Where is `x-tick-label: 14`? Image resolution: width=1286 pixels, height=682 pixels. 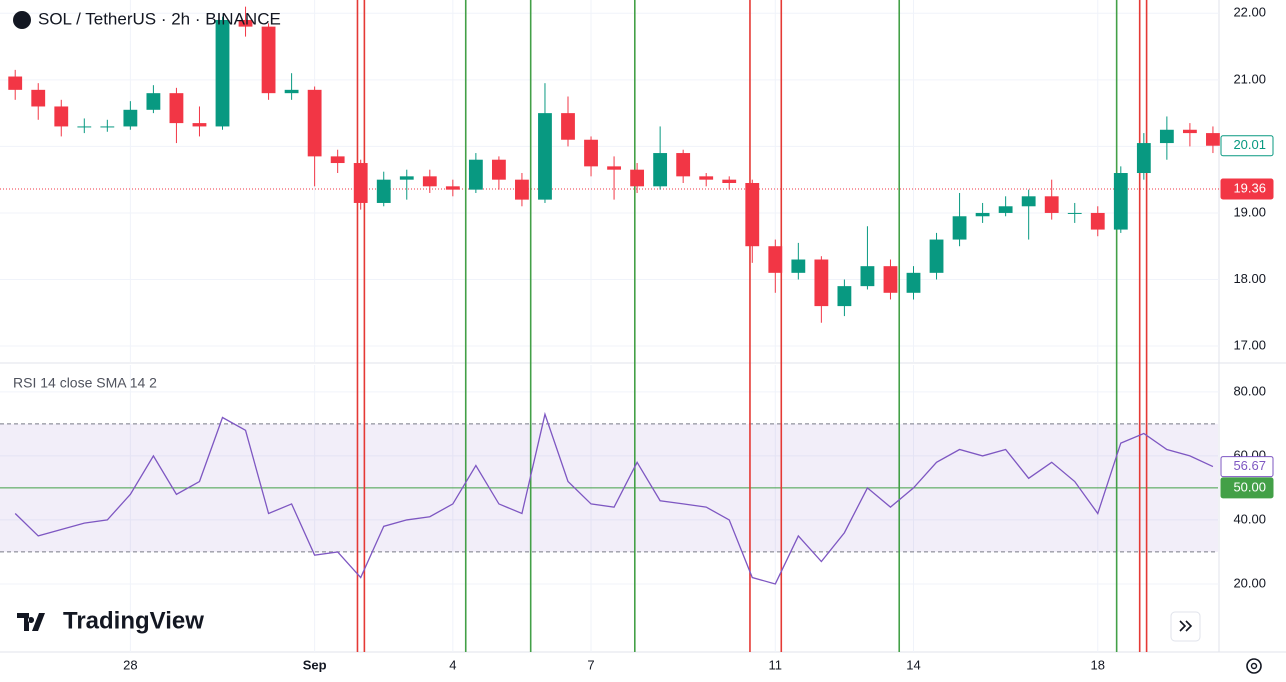 x-tick-label: 14 is located at coordinates (913, 664).